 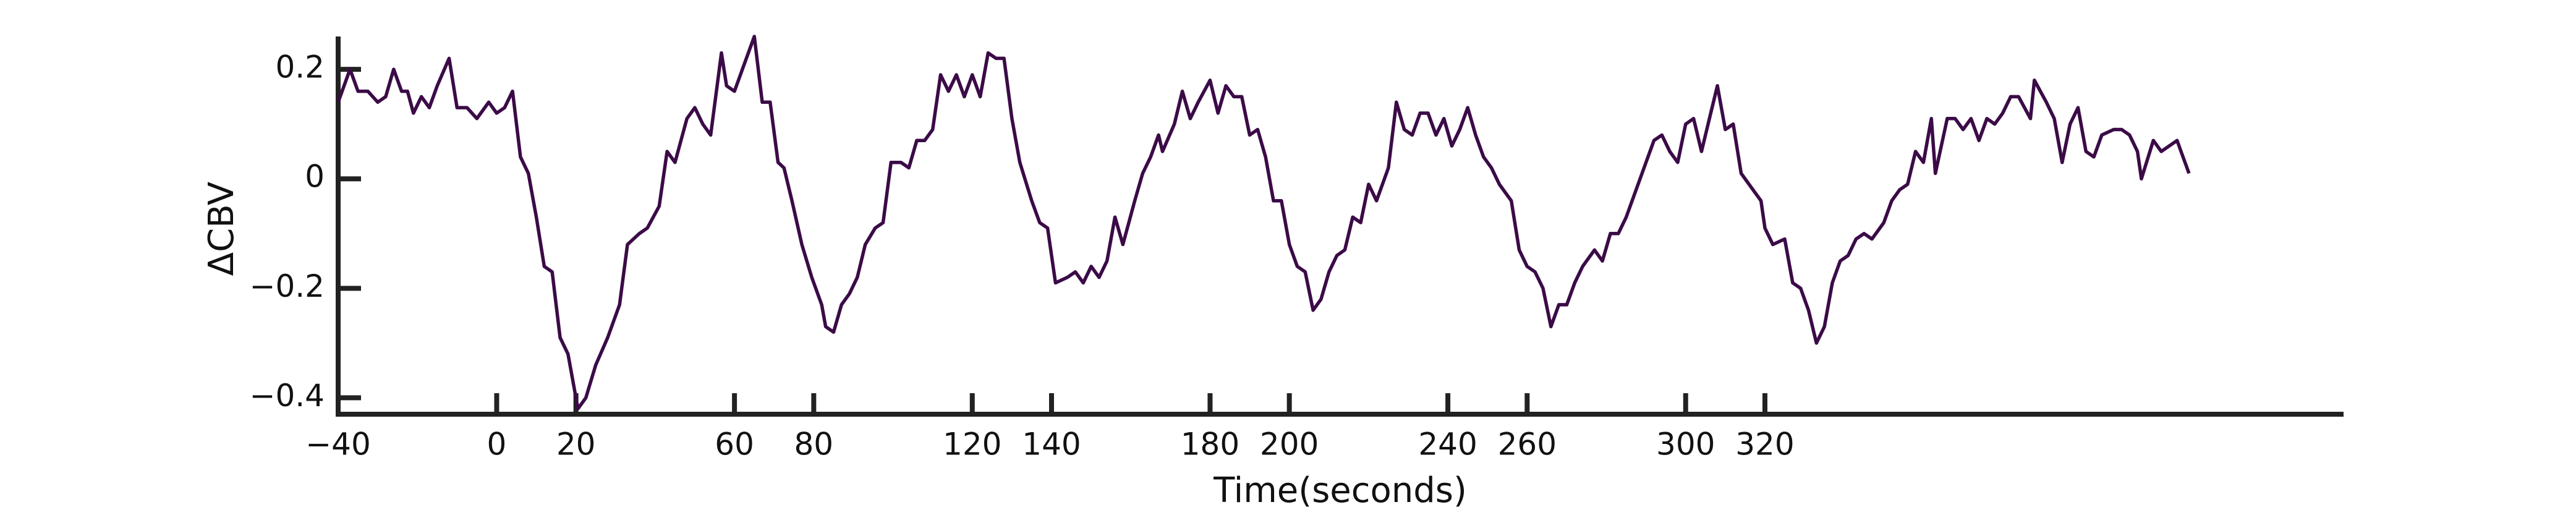 I want to click on x-tick-label: 300, so click(x=1685, y=445).